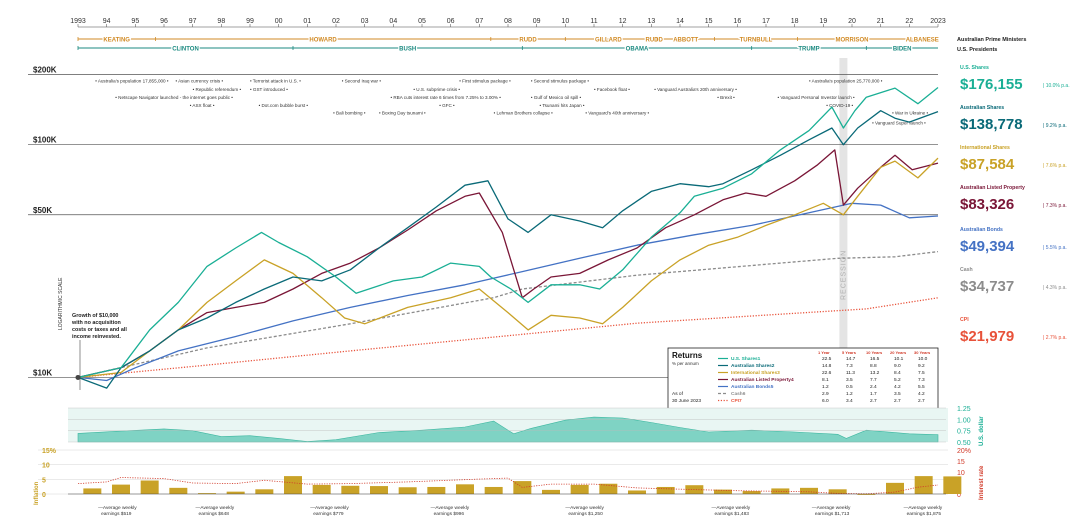 This screenshot has width=1090, height=528. I want to click on series-rate: | 7.3% p.a., so click(1055, 206).